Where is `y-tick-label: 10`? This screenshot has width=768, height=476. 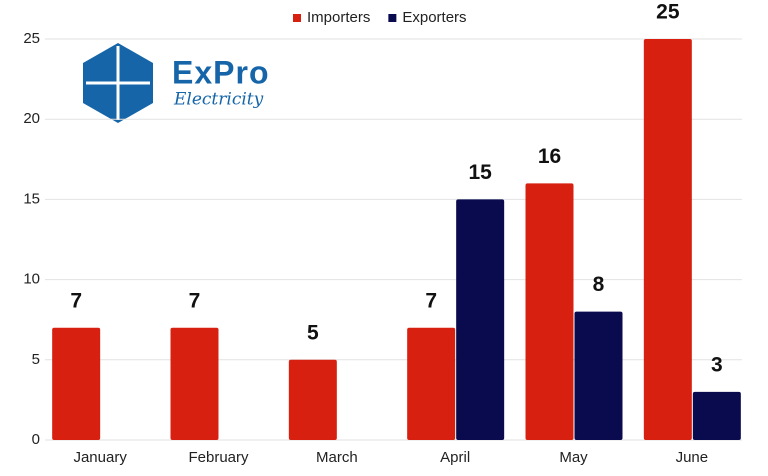 y-tick-label: 10 is located at coordinates (31, 279).